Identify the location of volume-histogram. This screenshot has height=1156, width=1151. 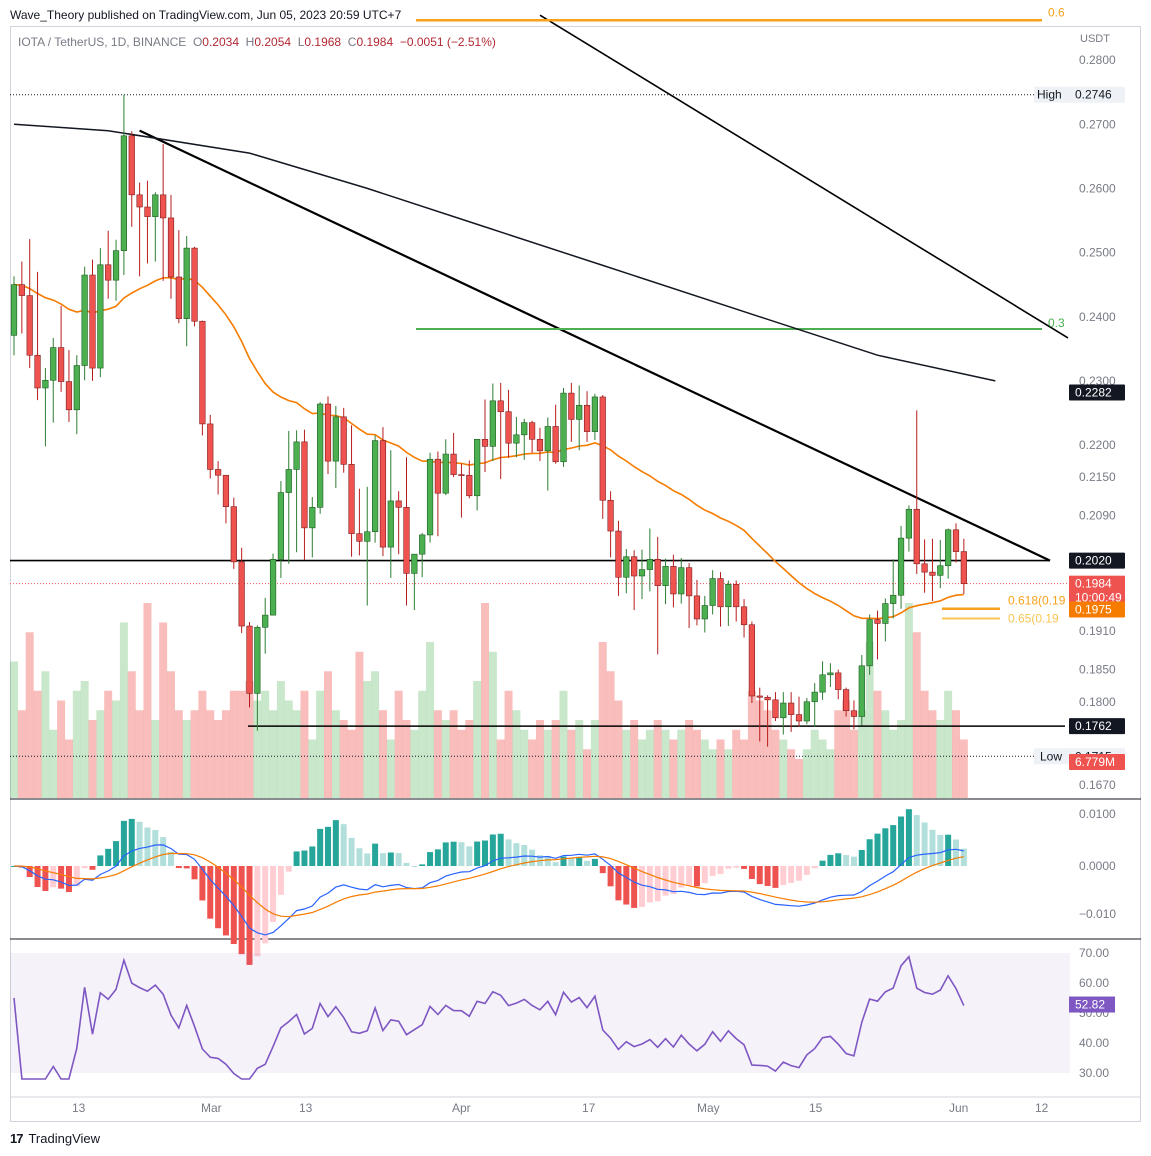
(489, 700).